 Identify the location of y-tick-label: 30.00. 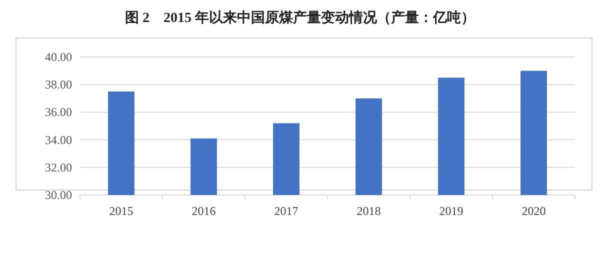
(58, 195).